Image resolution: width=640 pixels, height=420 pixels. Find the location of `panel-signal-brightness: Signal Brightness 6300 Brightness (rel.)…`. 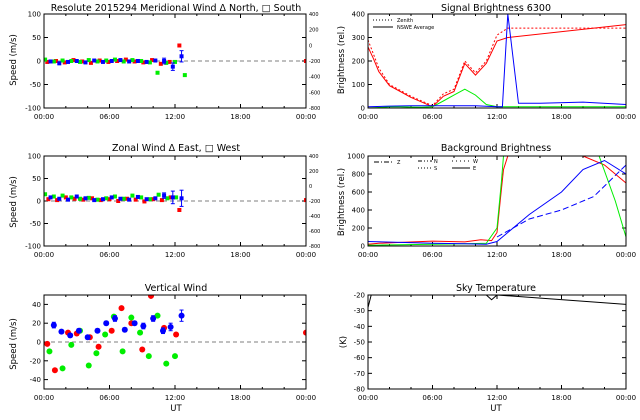

panel-signal-brightness: Signal Brightness 6300 Brightness (rel.)… is located at coordinates (486, 62).